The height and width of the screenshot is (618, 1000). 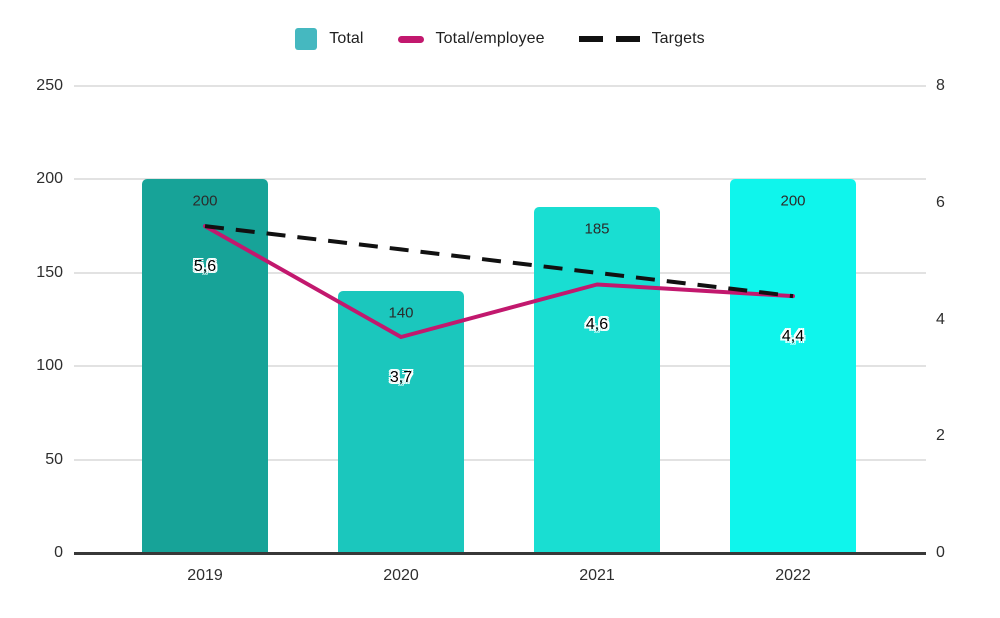 What do you see at coordinates (940, 202) in the screenshot?
I see `right-axis-tick-label: 6` at bounding box center [940, 202].